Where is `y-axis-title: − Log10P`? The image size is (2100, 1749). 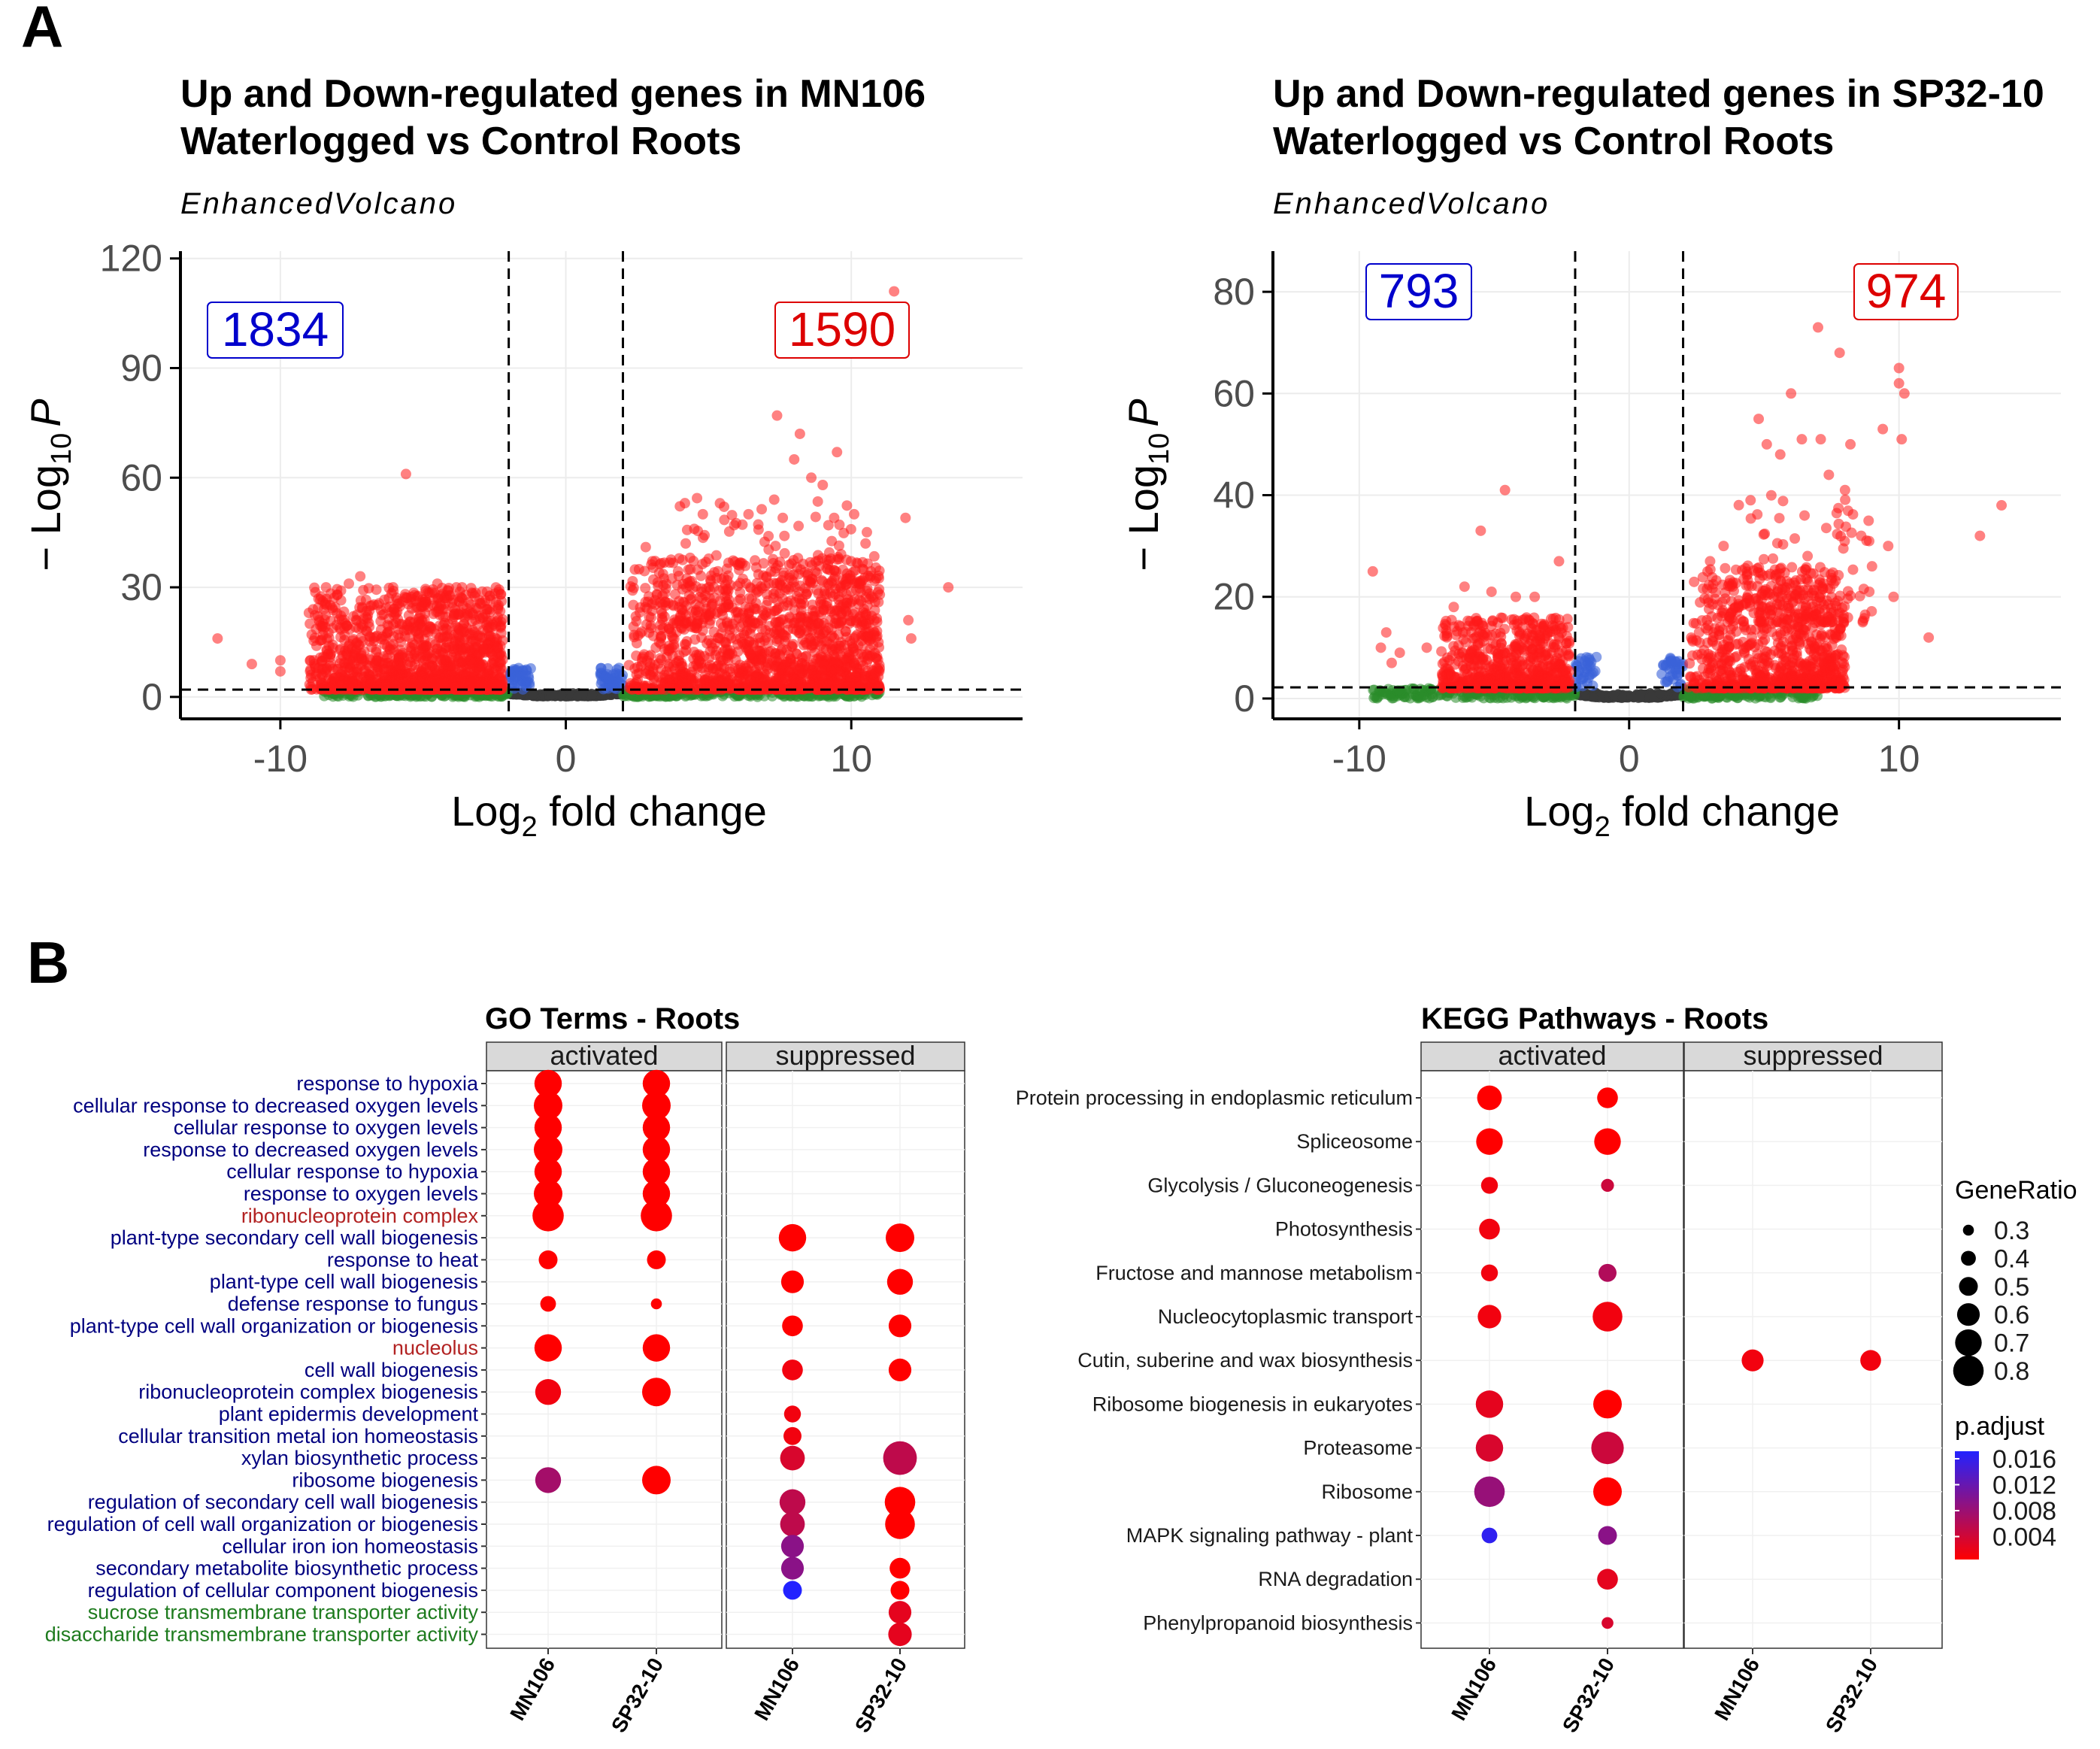 y-axis-title: − Log10P is located at coordinates (49, 485).